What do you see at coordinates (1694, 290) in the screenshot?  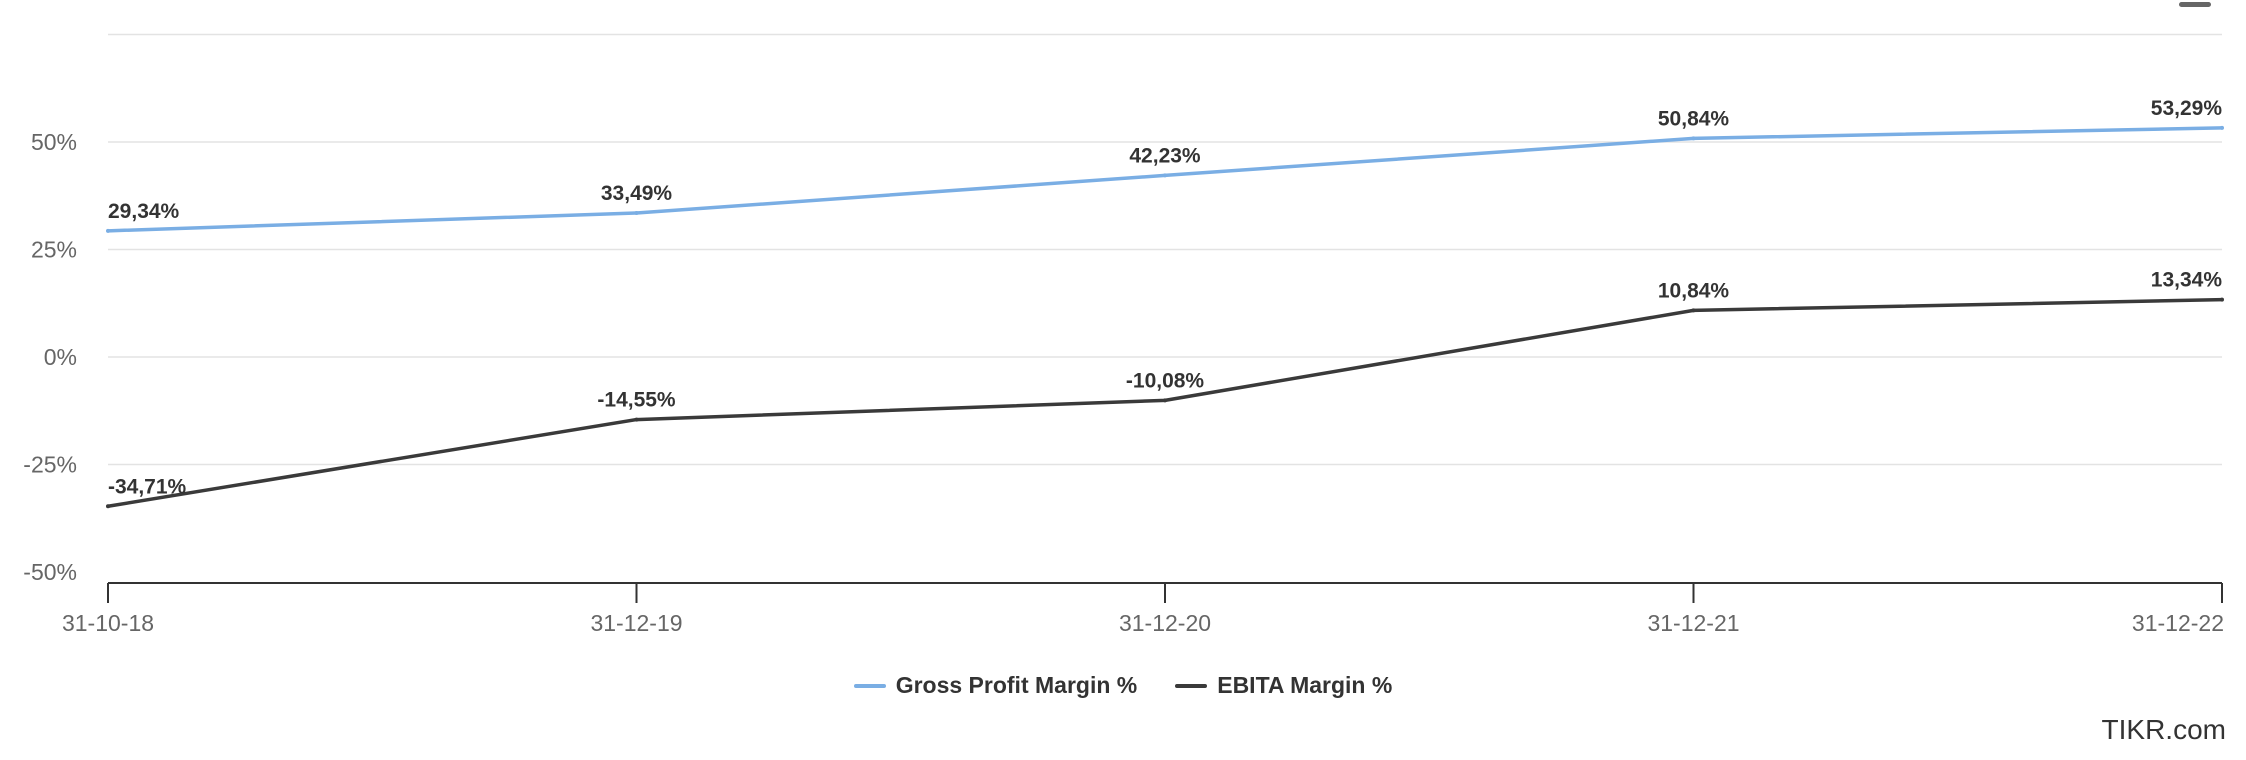 I see `data-label: 10,84%` at bounding box center [1694, 290].